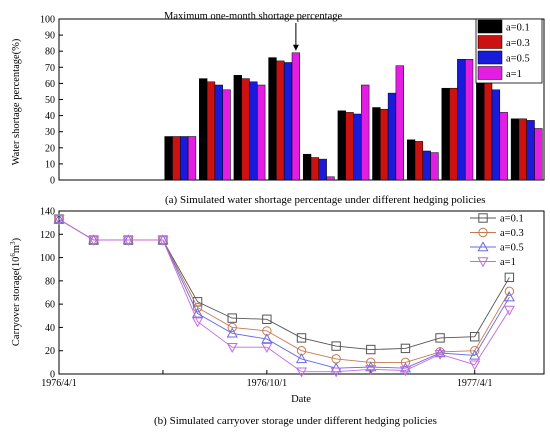  I want to click on bottom-ytick-label: 140, so click(47, 212).